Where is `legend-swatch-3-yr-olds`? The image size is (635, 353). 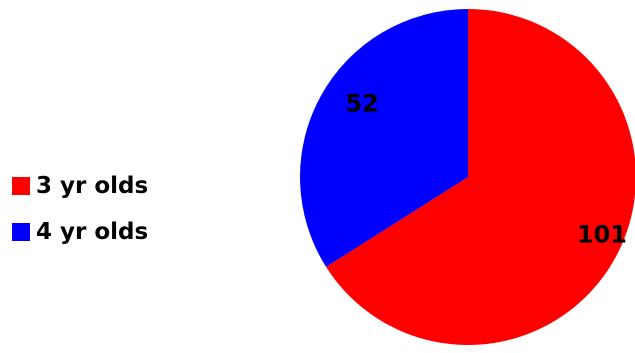
legend-swatch-3-yr-olds is located at coordinates (21, 186).